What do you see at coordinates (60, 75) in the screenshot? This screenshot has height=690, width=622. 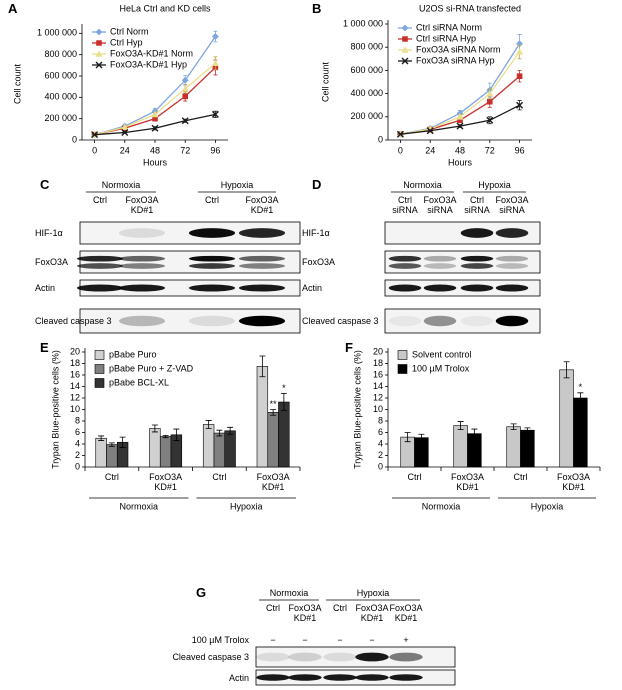 I see `y-tick-label: 600 000` at bounding box center [60, 75].